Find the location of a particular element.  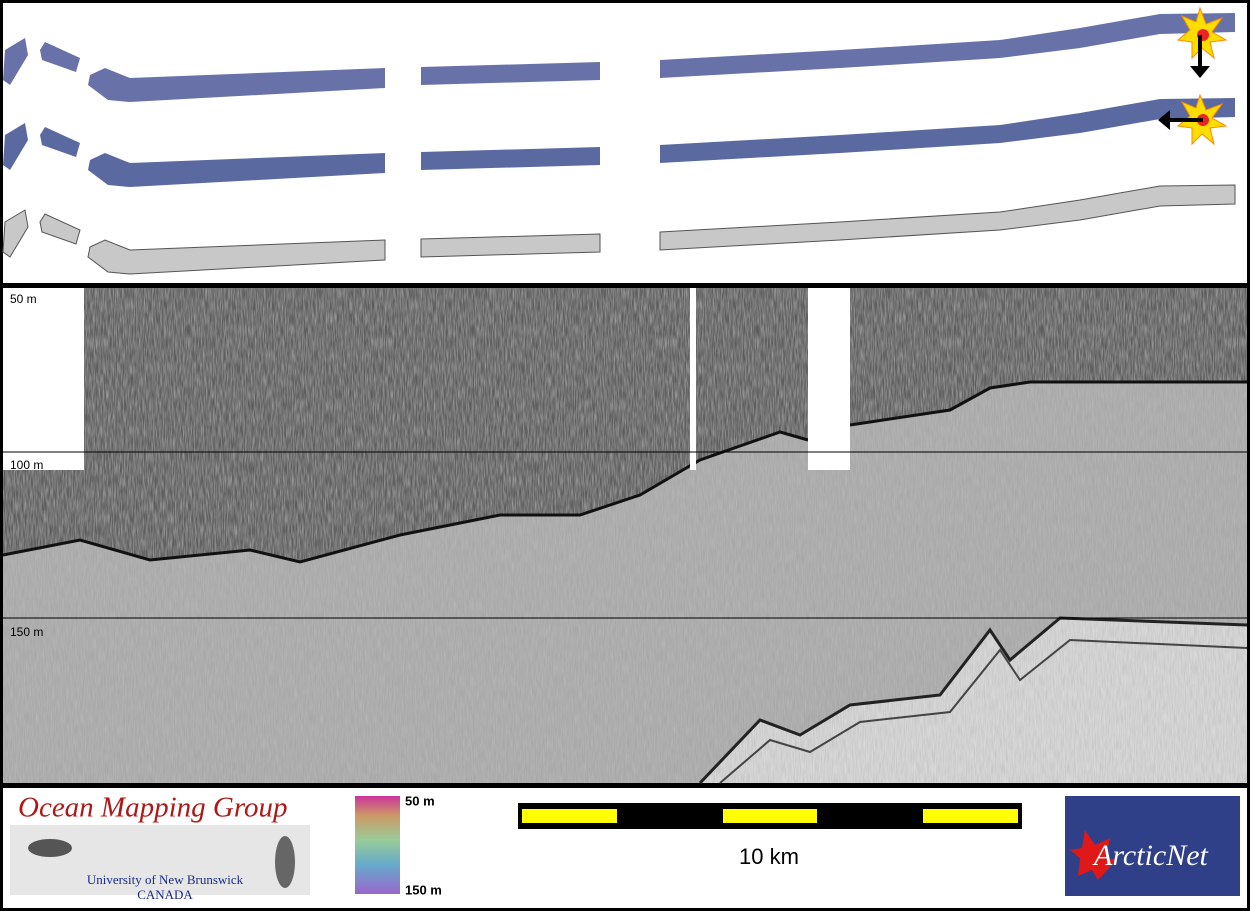

logo-line: CANADA is located at coordinates (165, 894).